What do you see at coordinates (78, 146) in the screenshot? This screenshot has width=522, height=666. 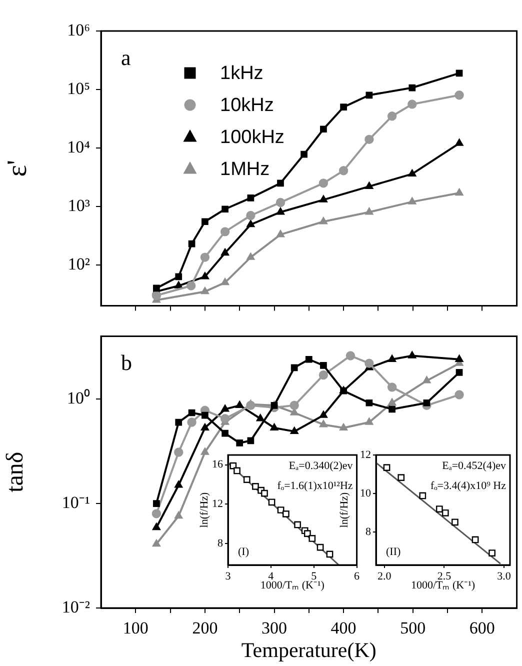 I see `y-tick-label: 10⁴` at bounding box center [78, 146].